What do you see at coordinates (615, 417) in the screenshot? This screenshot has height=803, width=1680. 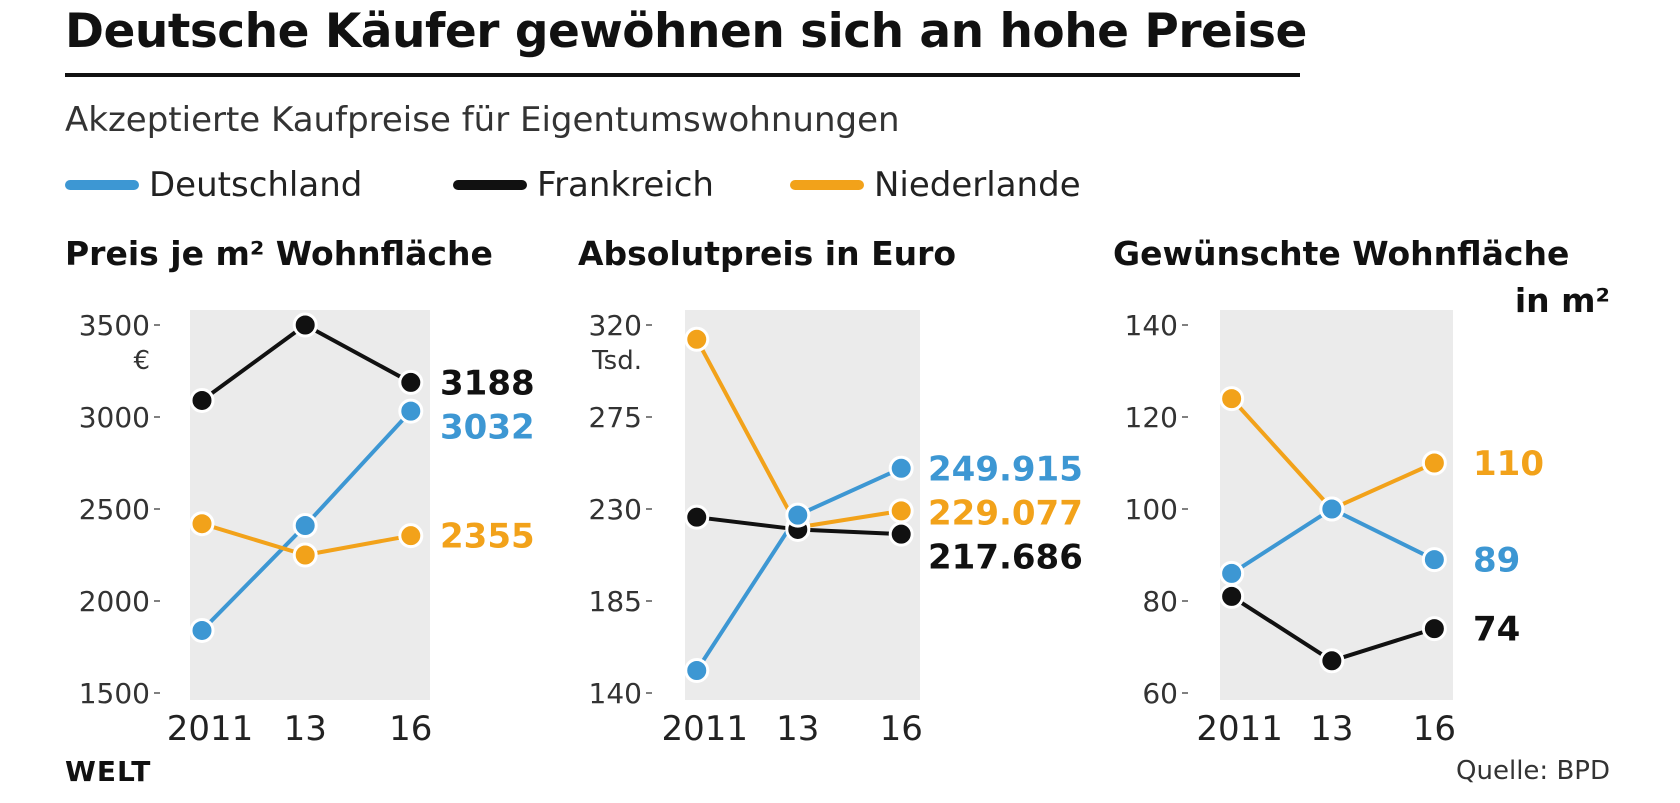 I see `y-tick-label: 275` at bounding box center [615, 417].